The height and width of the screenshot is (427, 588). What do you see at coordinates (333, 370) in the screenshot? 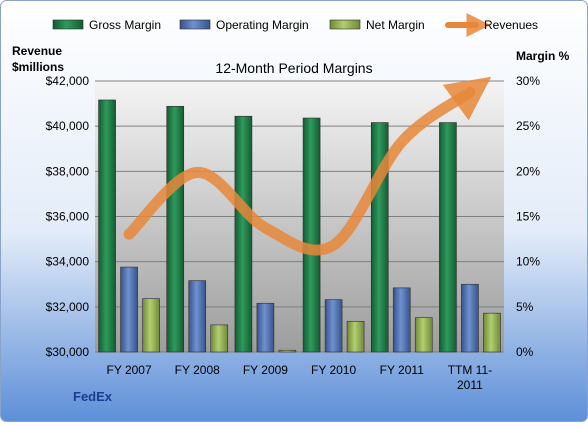
I see `category-label: FY 2010` at bounding box center [333, 370].